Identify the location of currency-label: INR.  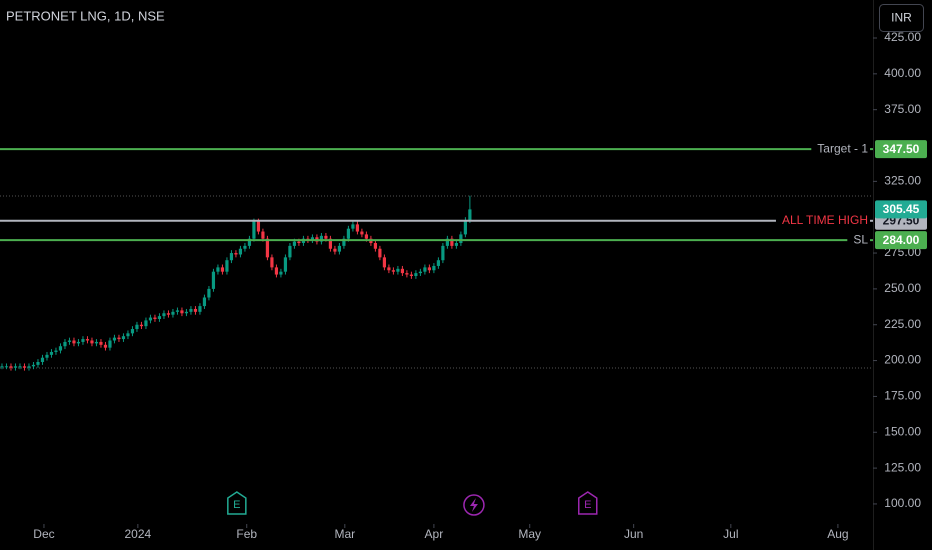
(901, 18).